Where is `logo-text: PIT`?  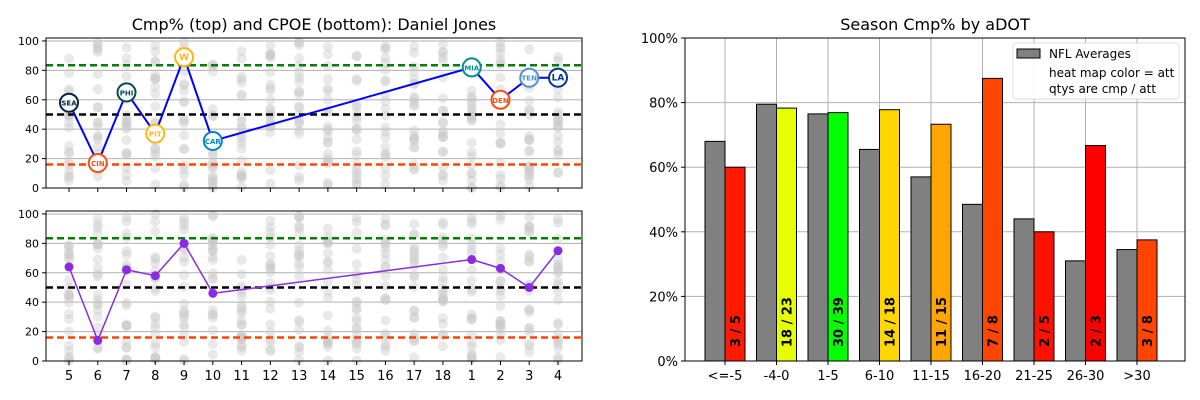 logo-text: PIT is located at coordinates (155, 135).